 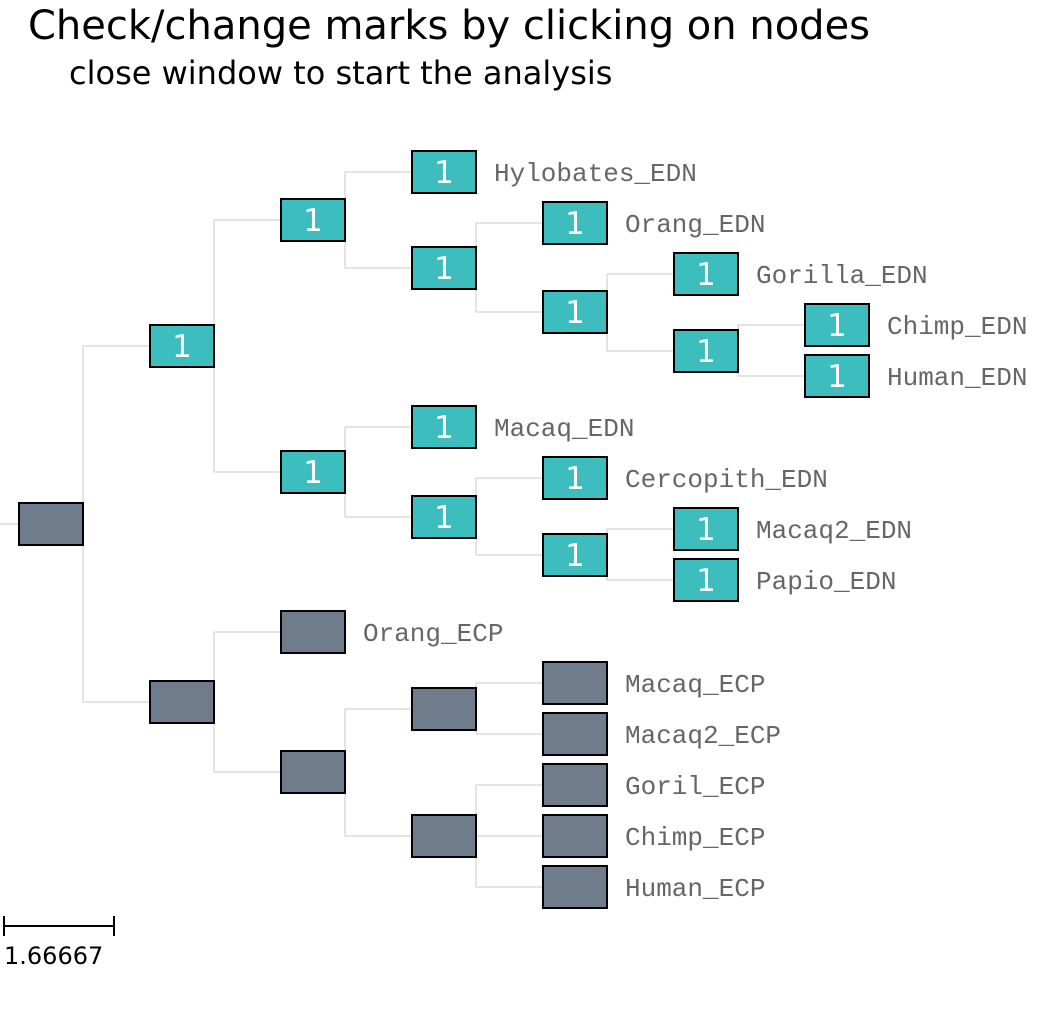 I want to click on hylobates-edn-label: Hylobates_EDN, so click(x=595, y=174).